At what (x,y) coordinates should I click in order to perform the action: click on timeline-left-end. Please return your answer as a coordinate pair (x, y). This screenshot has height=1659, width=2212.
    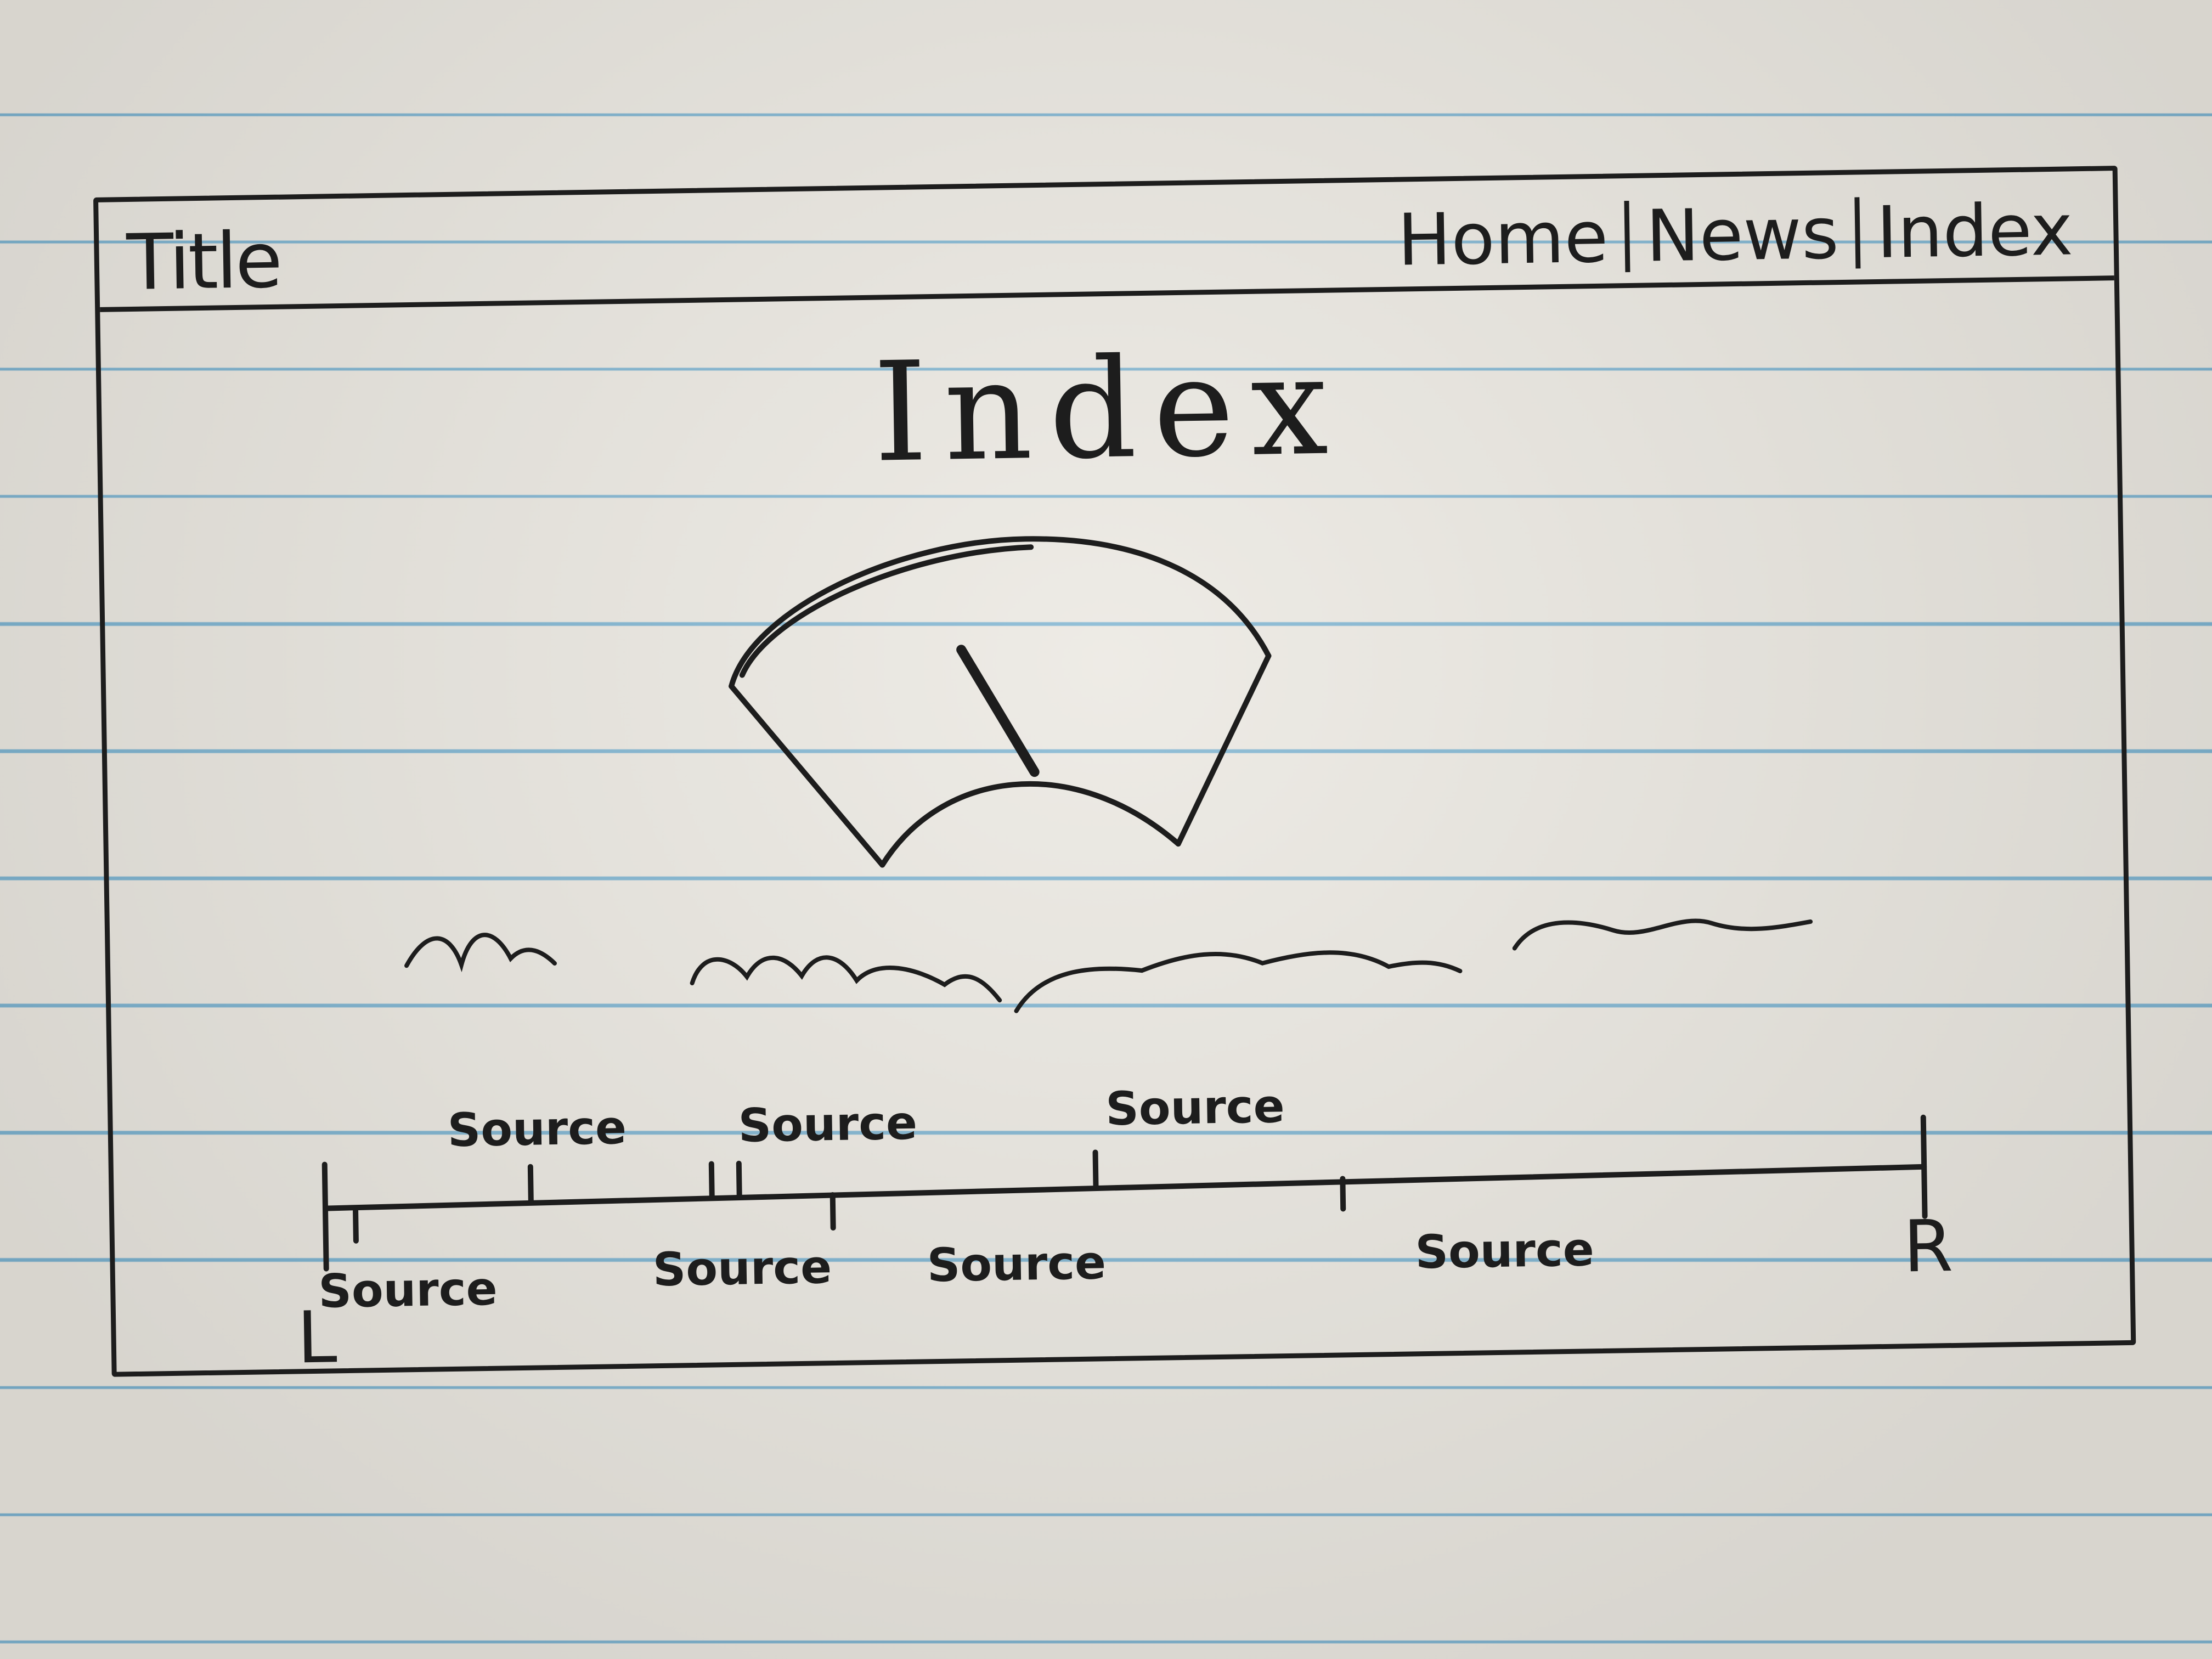
    Looking at the image, I should click on (325, 1217).